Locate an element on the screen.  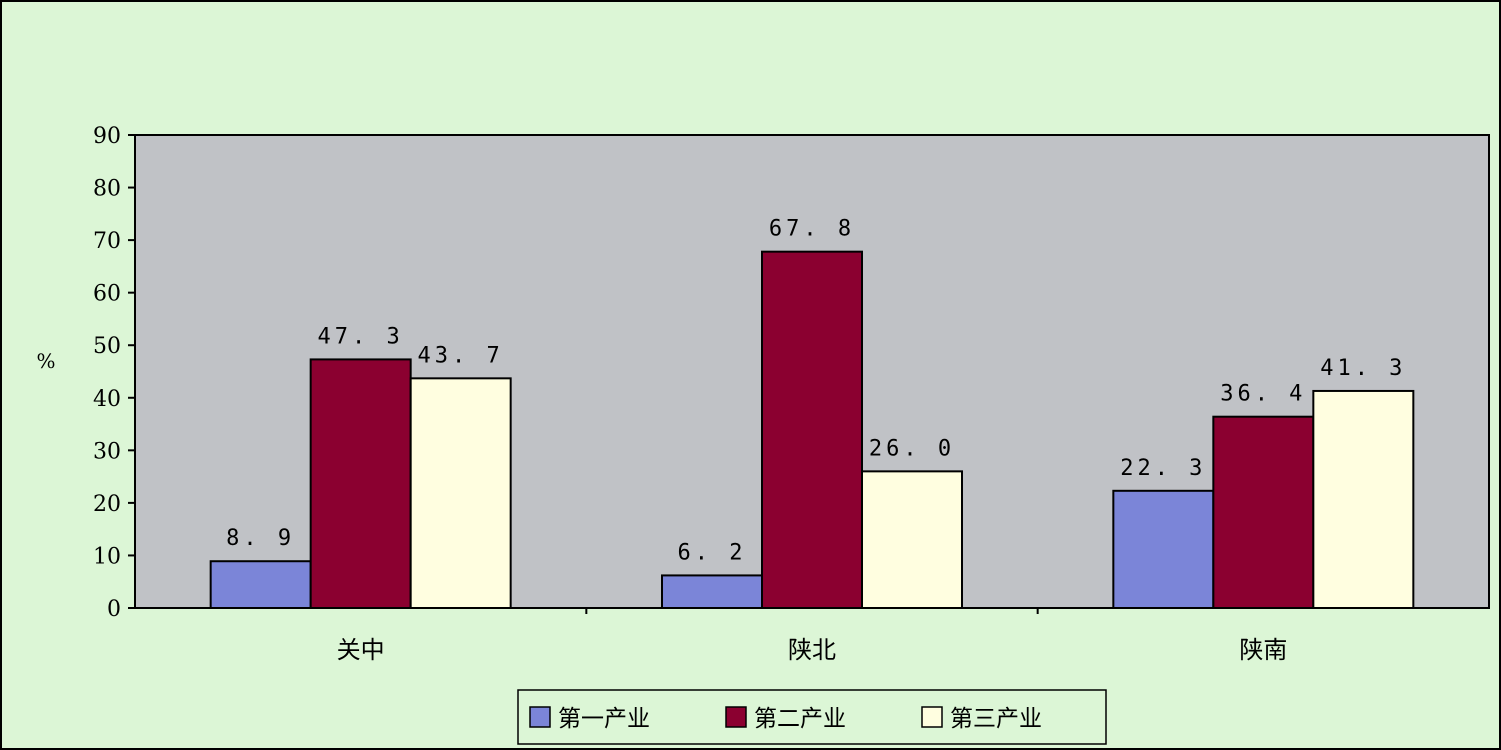
legend-box is located at coordinates (812, 717).